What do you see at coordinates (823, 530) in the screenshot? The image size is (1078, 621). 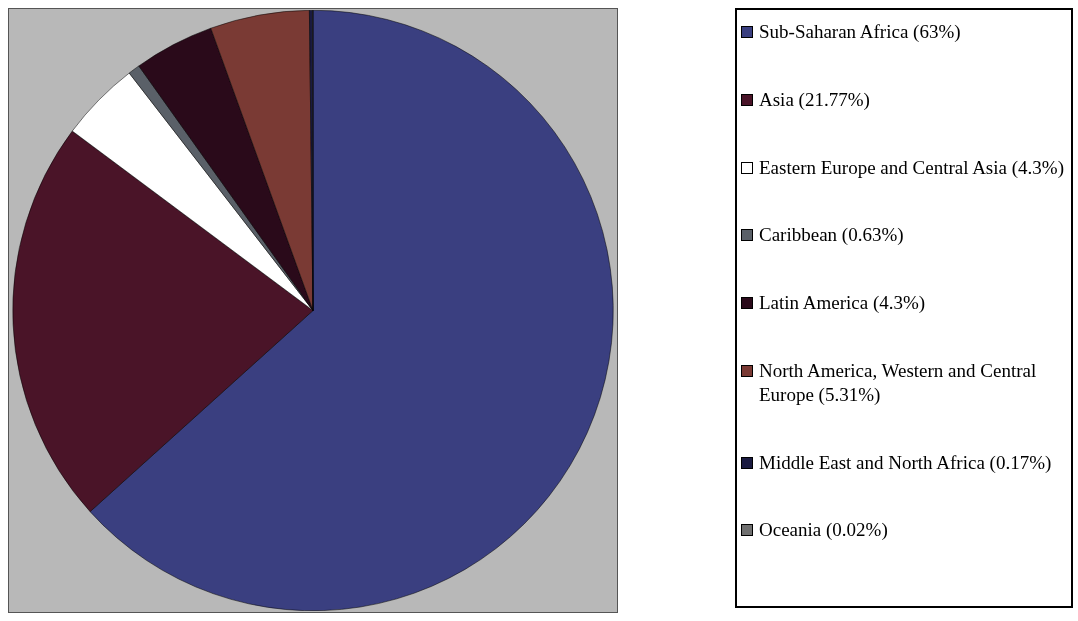 I see `legend-label: Oceania (0.02%)` at bounding box center [823, 530].